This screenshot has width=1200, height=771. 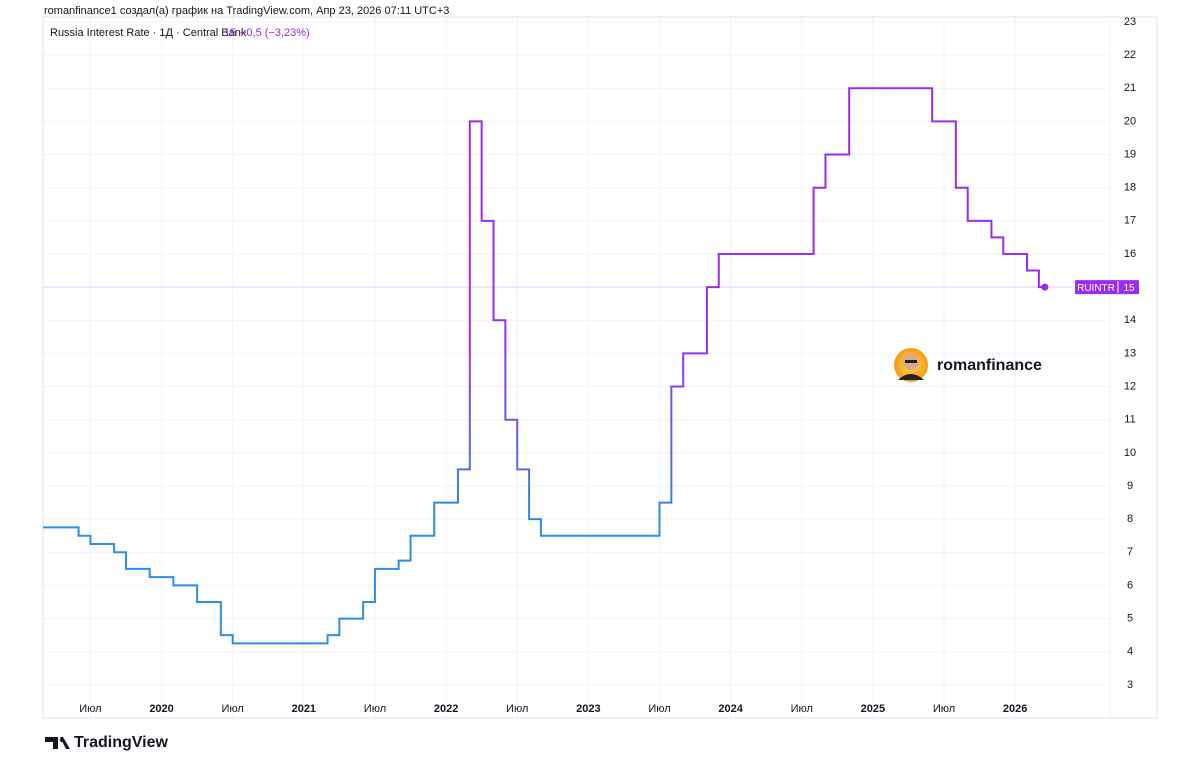 I want to click on price-tag, so click(x=1107, y=287).